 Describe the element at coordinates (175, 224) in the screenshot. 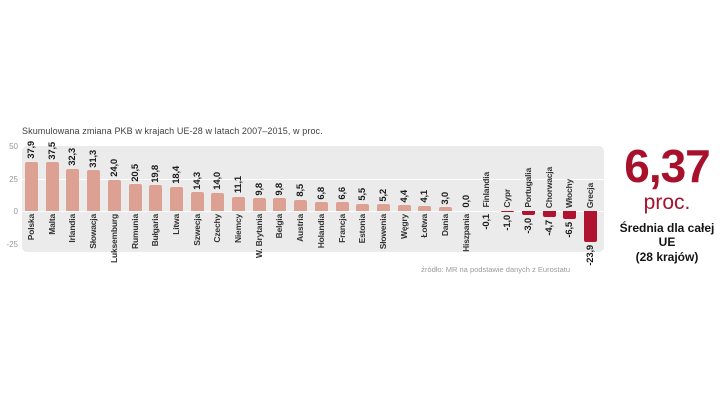

I see `bar-category-label: Litwa` at that location.